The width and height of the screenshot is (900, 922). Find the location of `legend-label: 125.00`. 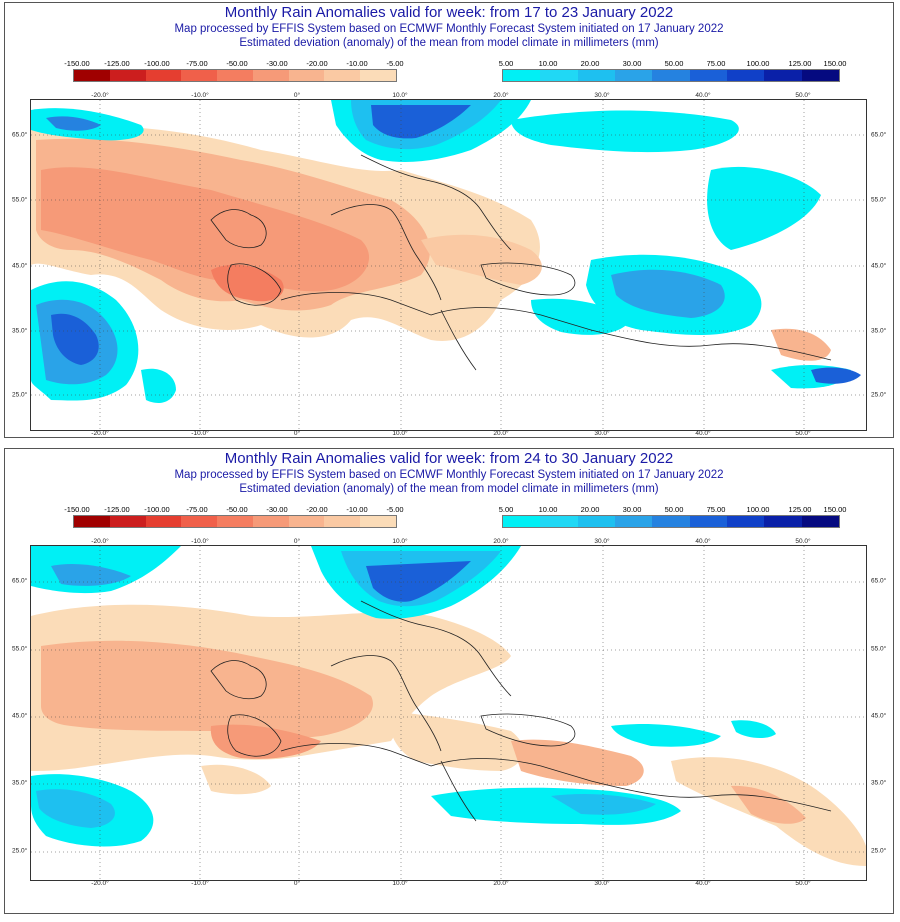

legend-label: 125.00 is located at coordinates (800, 63).